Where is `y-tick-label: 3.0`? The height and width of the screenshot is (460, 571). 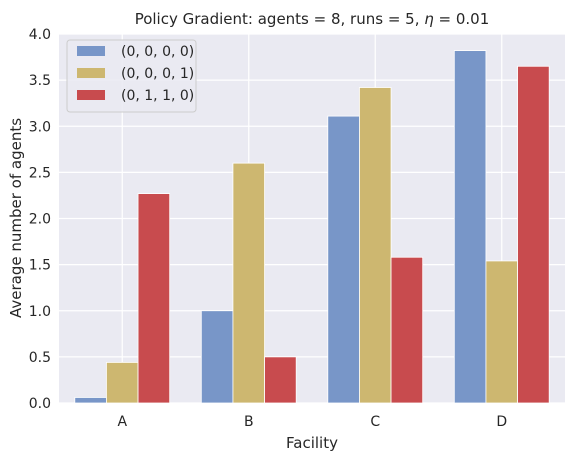
y-tick-label: 3.0 is located at coordinates (40, 127).